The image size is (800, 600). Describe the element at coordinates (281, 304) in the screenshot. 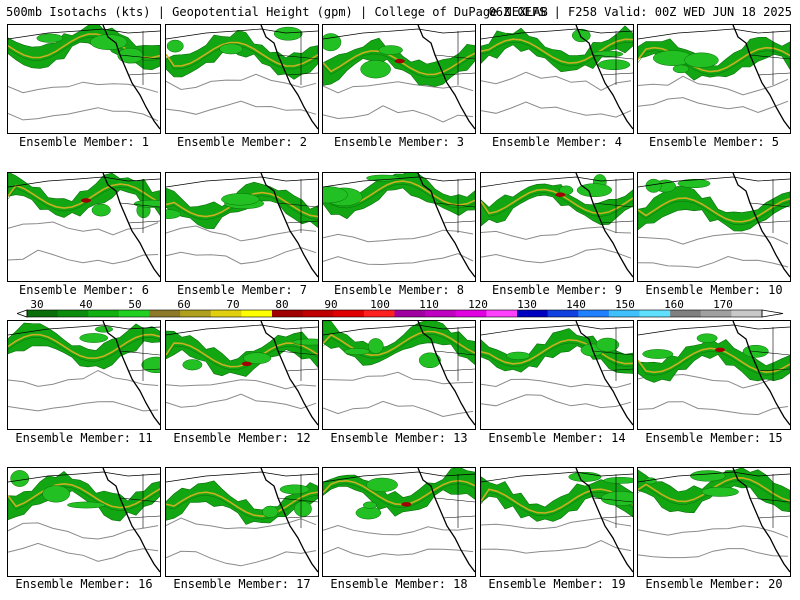

I see `colorbar-tick-label: 80` at that location.